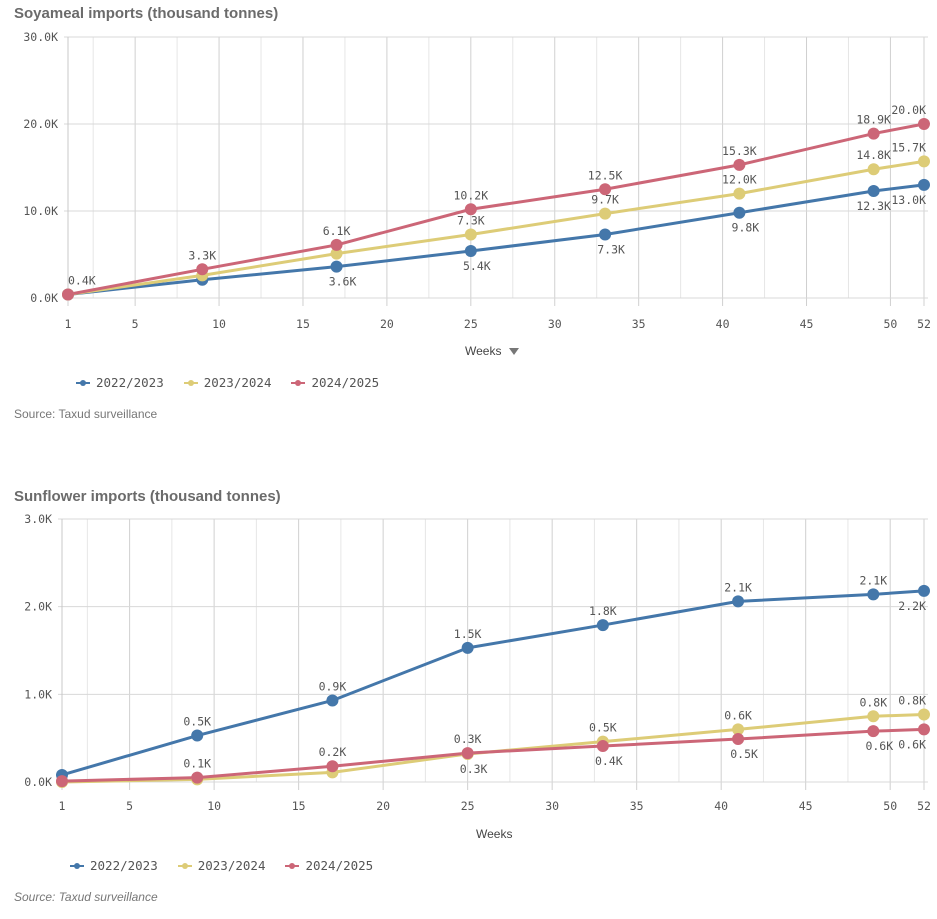 This screenshot has height=919, width=937. I want to click on data-label: 6.1K, so click(337, 231).